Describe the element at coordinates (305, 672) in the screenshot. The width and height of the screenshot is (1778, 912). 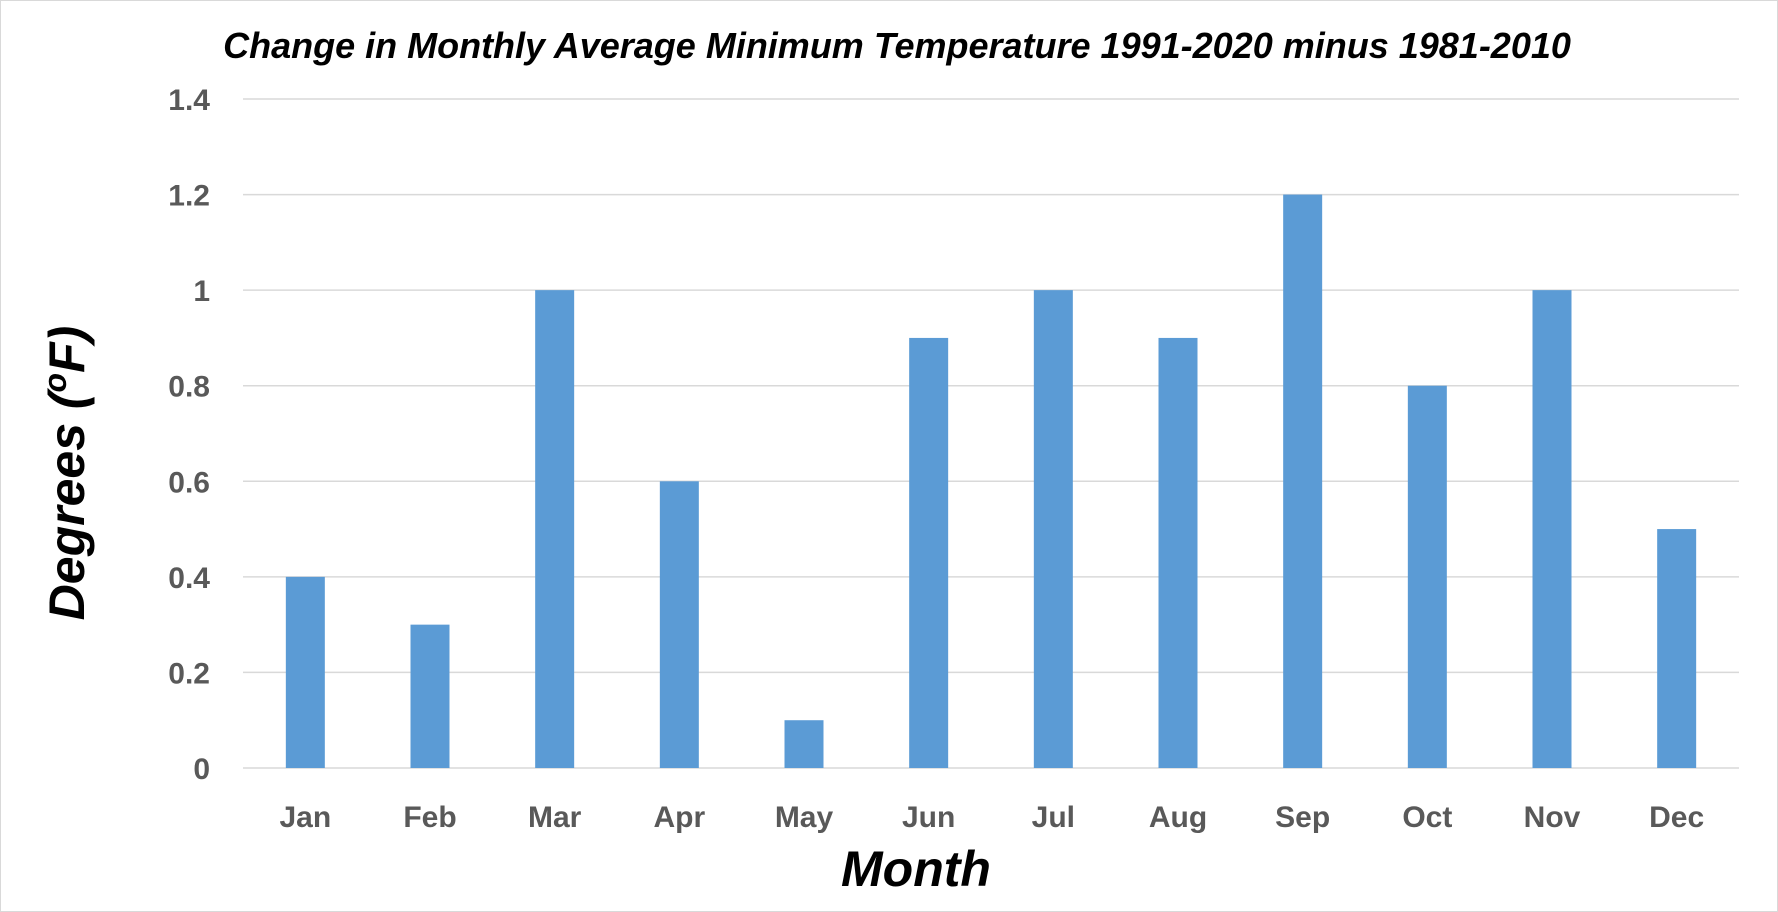
I see `bar-jan` at that location.